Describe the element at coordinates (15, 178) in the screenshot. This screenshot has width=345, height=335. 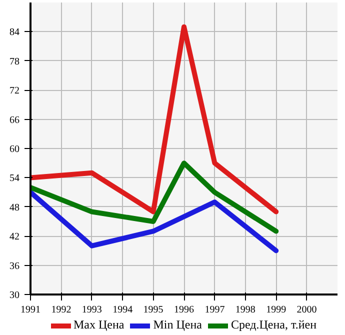
I see `y-tick-label: 54` at that location.